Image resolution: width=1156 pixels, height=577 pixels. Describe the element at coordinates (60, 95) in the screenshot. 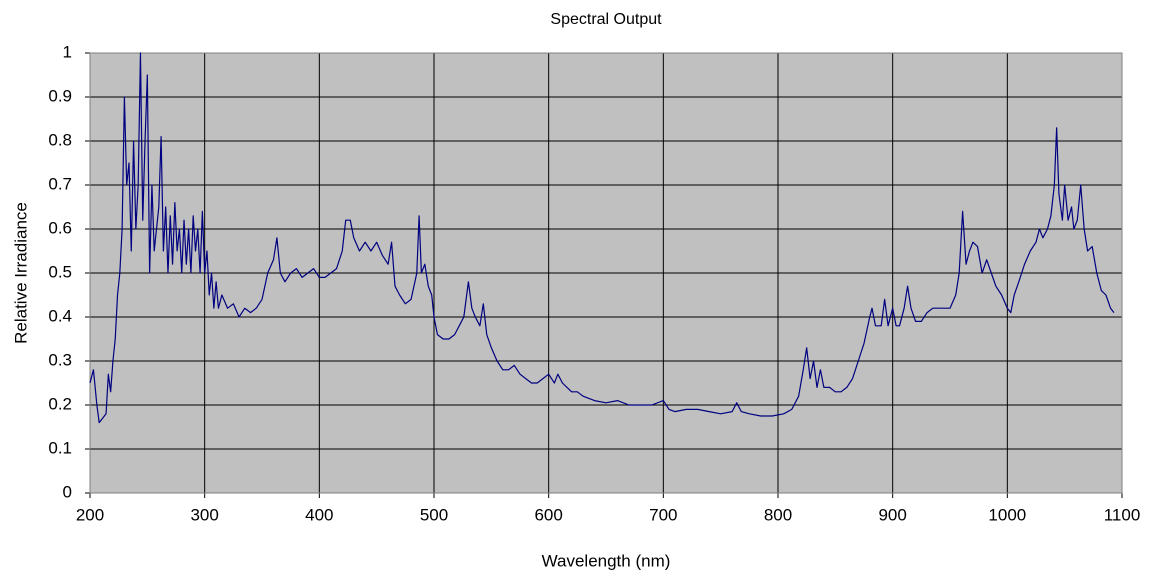

I see `y-tick-label: 0.9` at that location.